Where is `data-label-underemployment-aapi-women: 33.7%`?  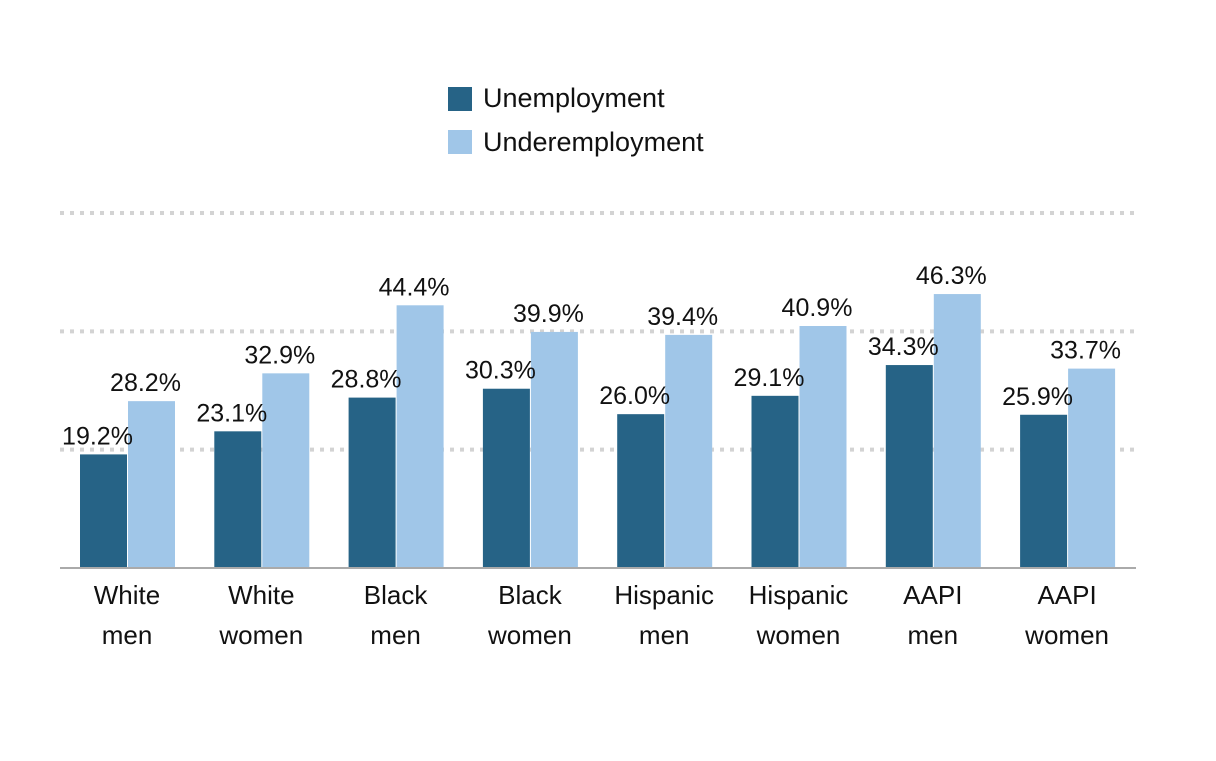 data-label-underemployment-aapi-women: 33.7% is located at coordinates (1085, 351).